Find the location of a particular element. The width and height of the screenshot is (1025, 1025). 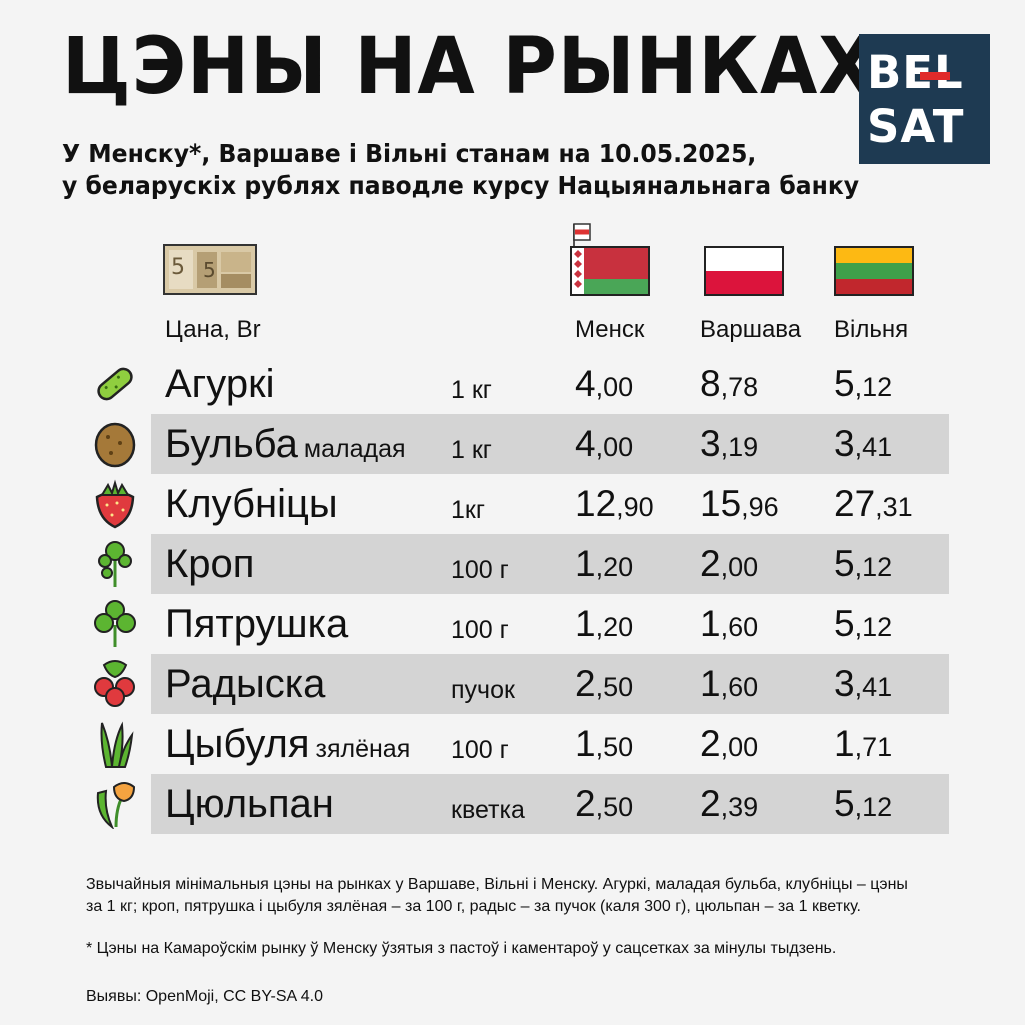

product-name: Цыбуля зялёная is located at coordinates (287, 746).